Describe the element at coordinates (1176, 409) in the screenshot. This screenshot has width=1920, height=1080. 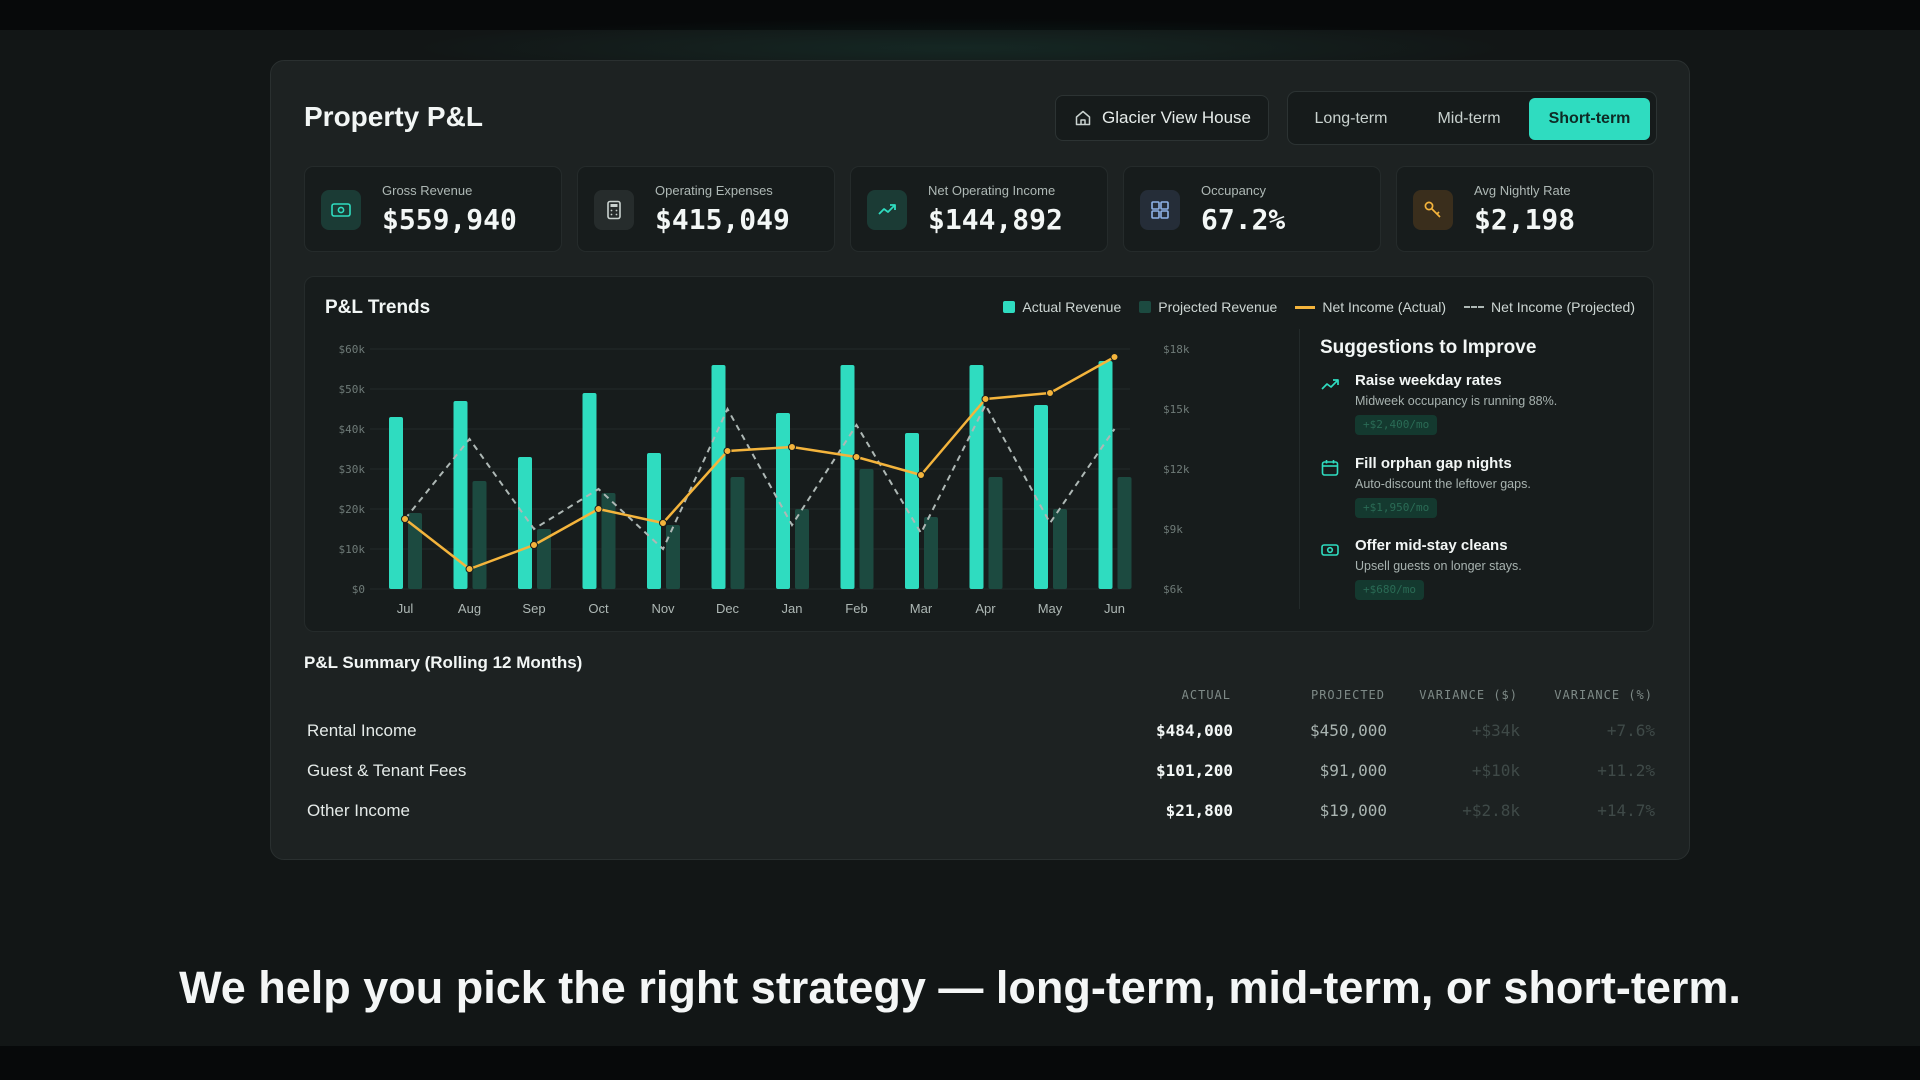
I see `y-tick-label-right: $15k` at that location.